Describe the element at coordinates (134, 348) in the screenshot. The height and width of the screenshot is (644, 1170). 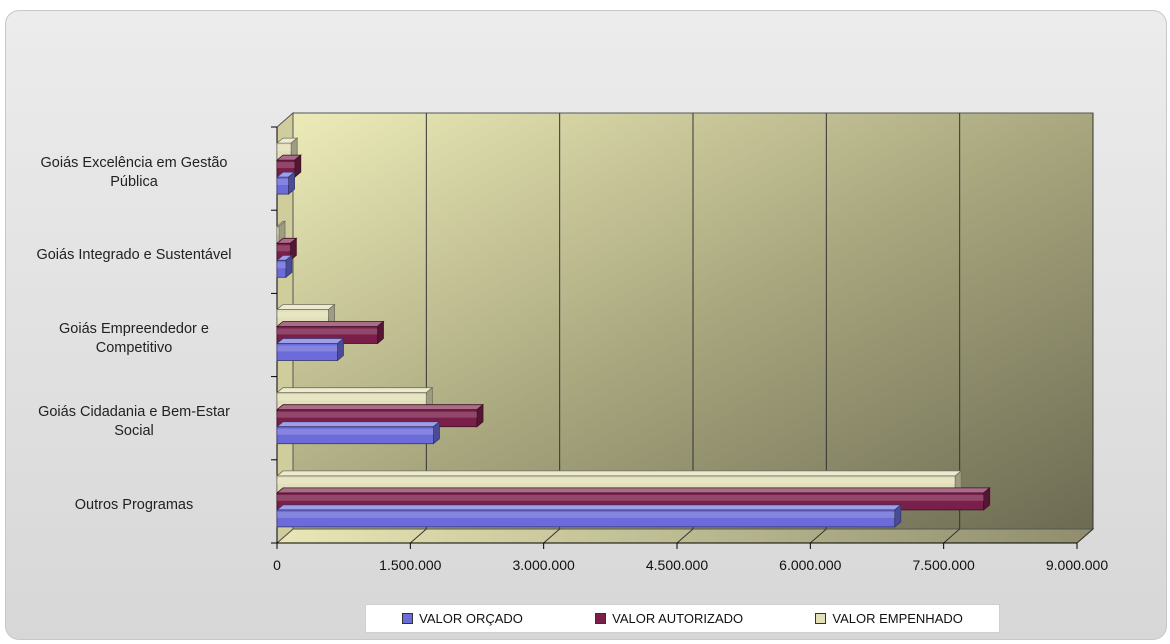
I see `y-category-label-line: Competitivo` at that location.